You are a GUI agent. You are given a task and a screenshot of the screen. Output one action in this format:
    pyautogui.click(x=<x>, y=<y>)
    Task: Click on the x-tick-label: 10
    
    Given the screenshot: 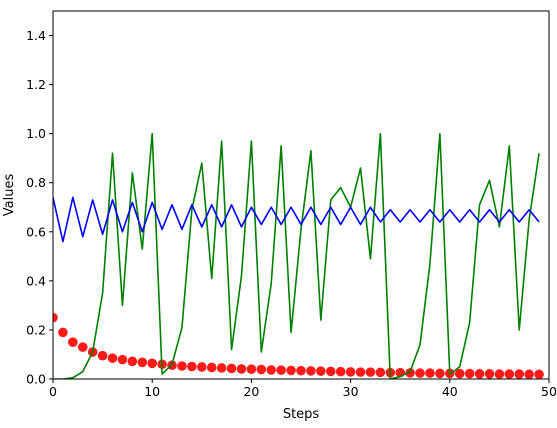 What is the action you would take?
    pyautogui.click(x=152, y=391)
    